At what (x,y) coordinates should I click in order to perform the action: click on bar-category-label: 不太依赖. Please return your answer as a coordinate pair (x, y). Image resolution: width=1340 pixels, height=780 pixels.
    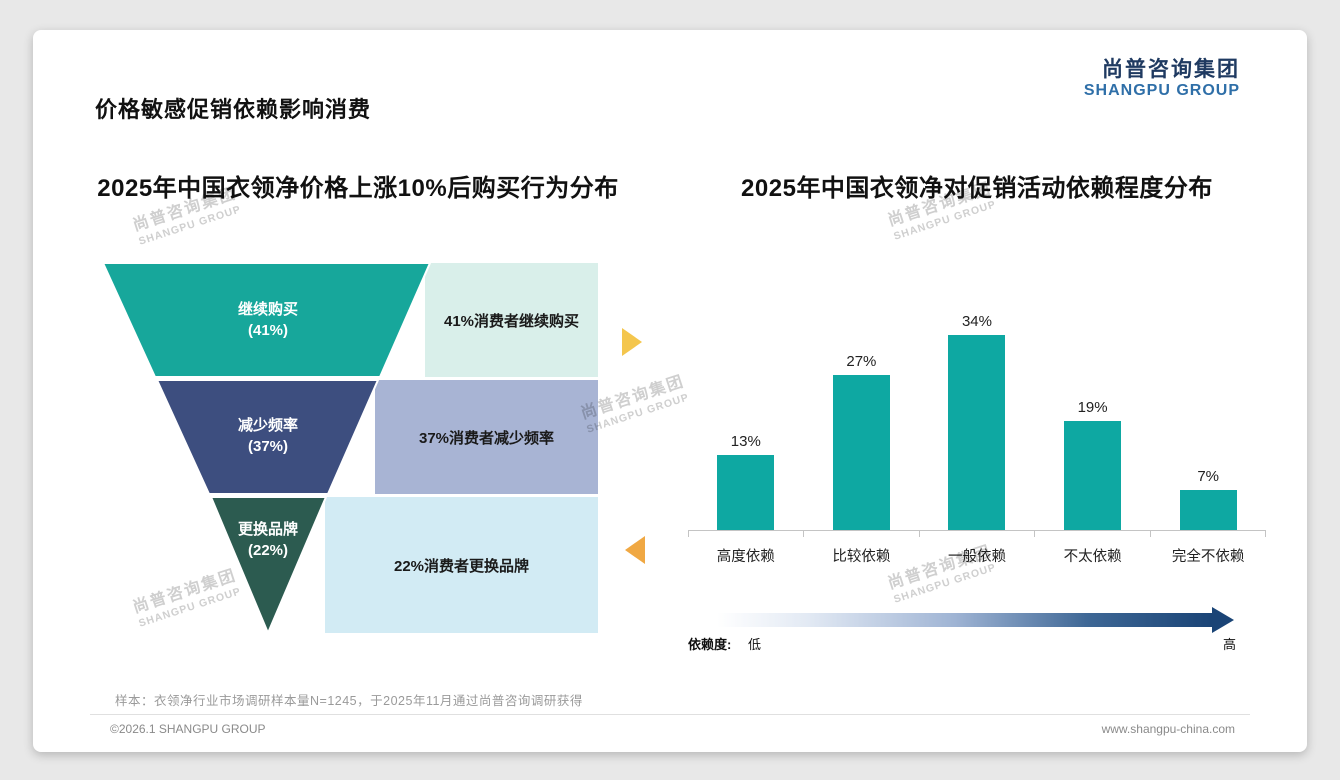
    Looking at the image, I should click on (1092, 557).